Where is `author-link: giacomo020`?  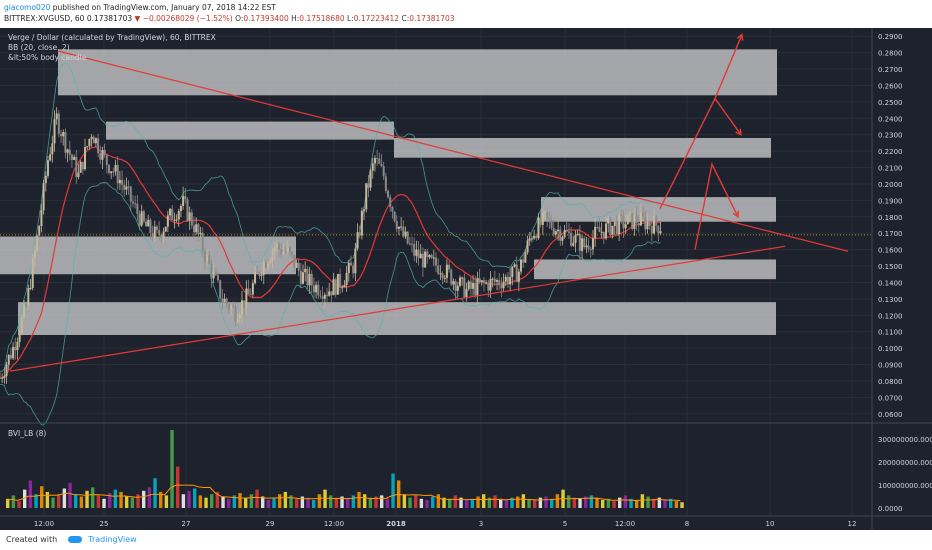 author-link: giacomo020 is located at coordinates (27, 7).